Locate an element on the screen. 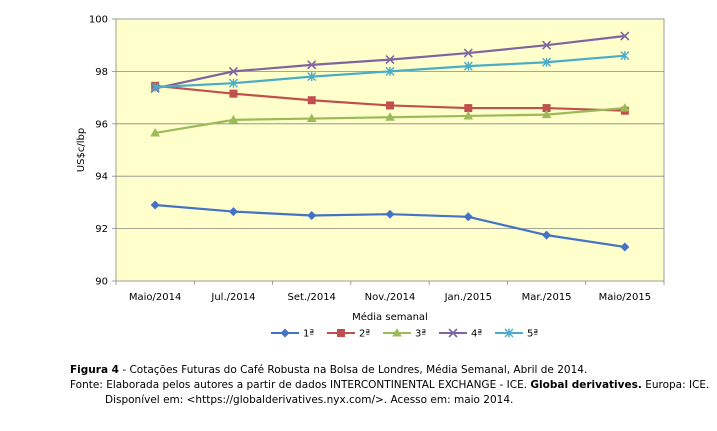 This screenshot has height=431, width=717. series-3ª is located at coordinates (390, 120).